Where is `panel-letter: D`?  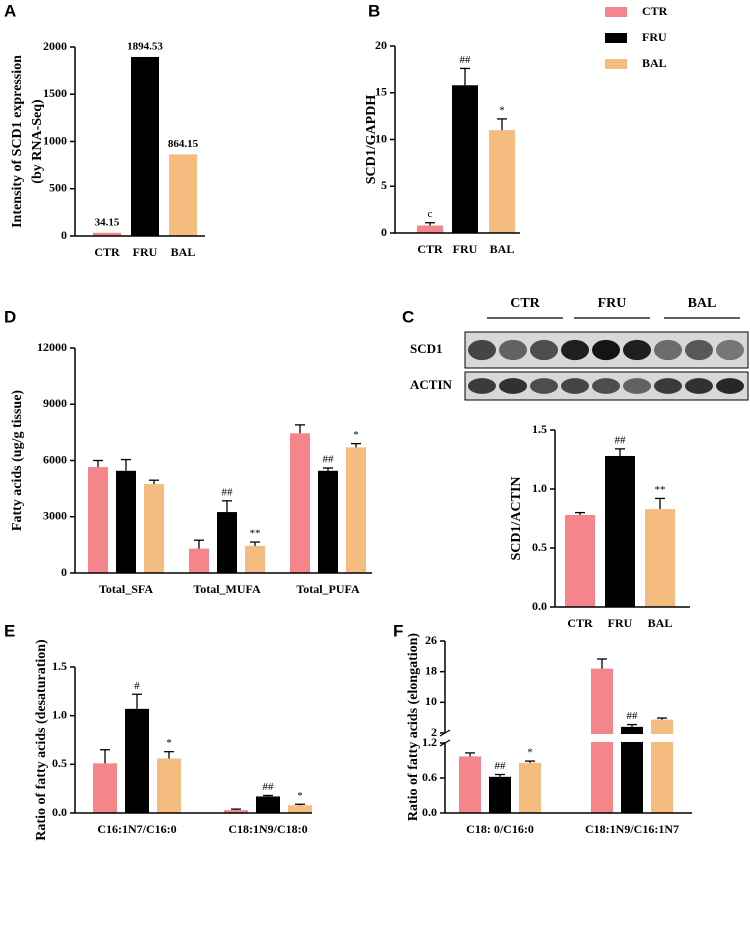 panel-letter: D is located at coordinates (10, 316).